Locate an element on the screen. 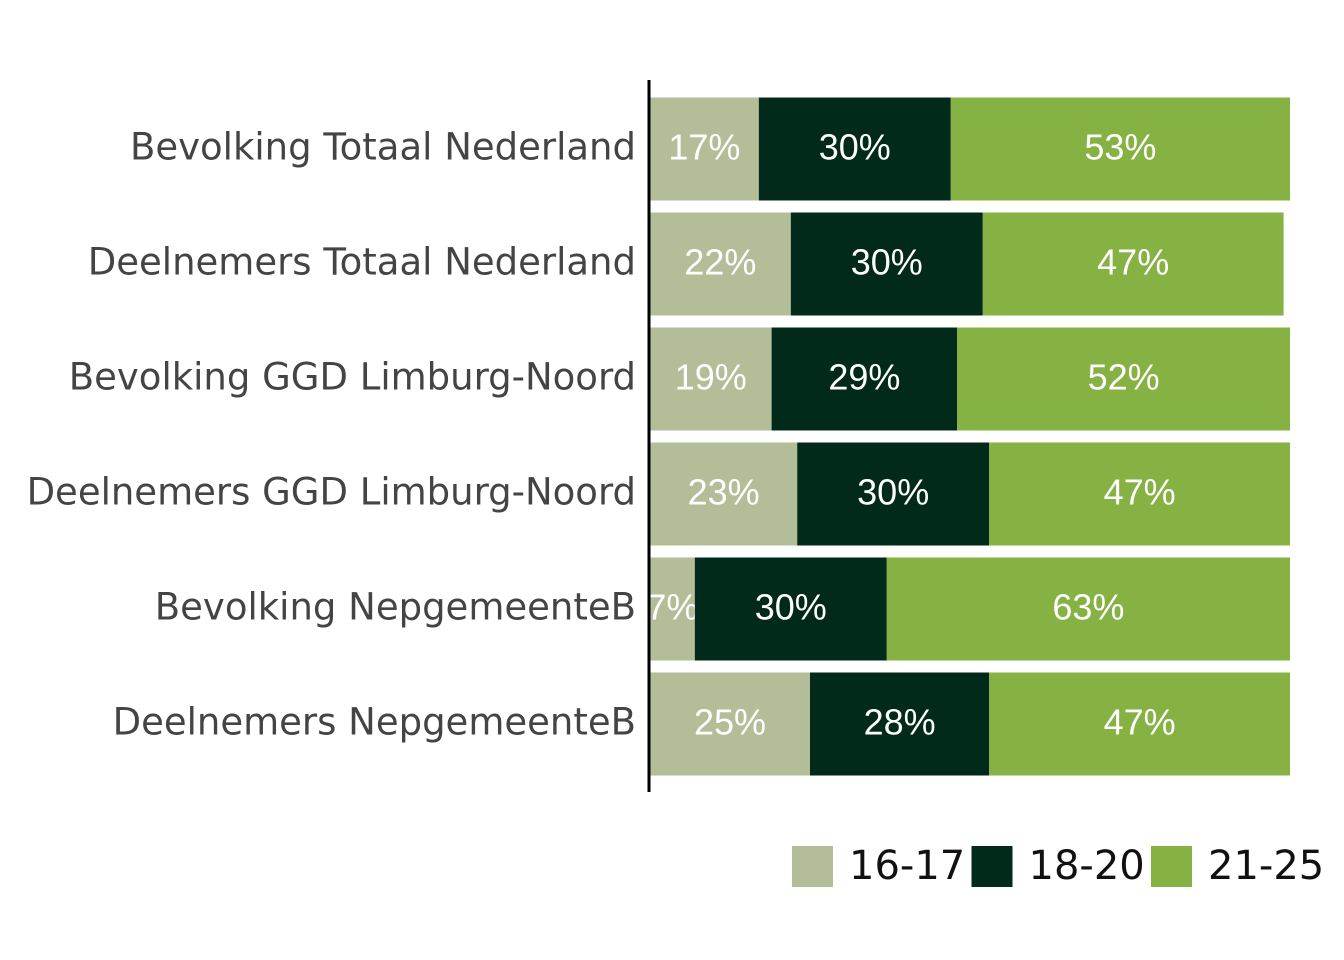 This screenshot has height=960, width=1344. category-label: Bevolking Totaal Nederland is located at coordinates (383, 147).